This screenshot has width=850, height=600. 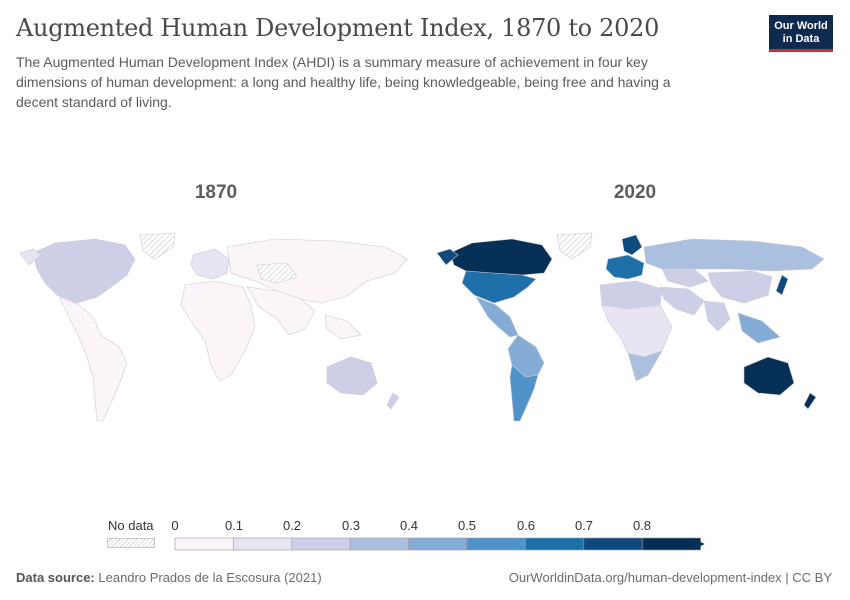 What do you see at coordinates (717, 316) in the screenshot?
I see `region-south-asia` at bounding box center [717, 316].